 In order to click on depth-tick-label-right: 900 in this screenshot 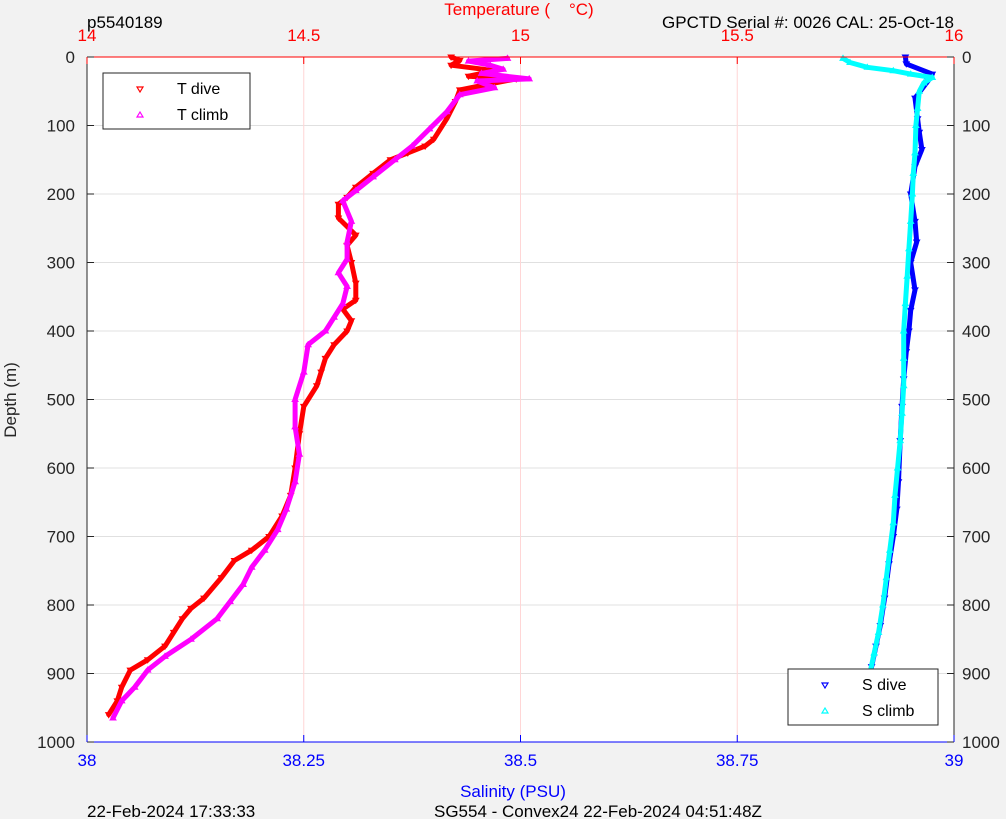, I will do `click(976, 674)`.